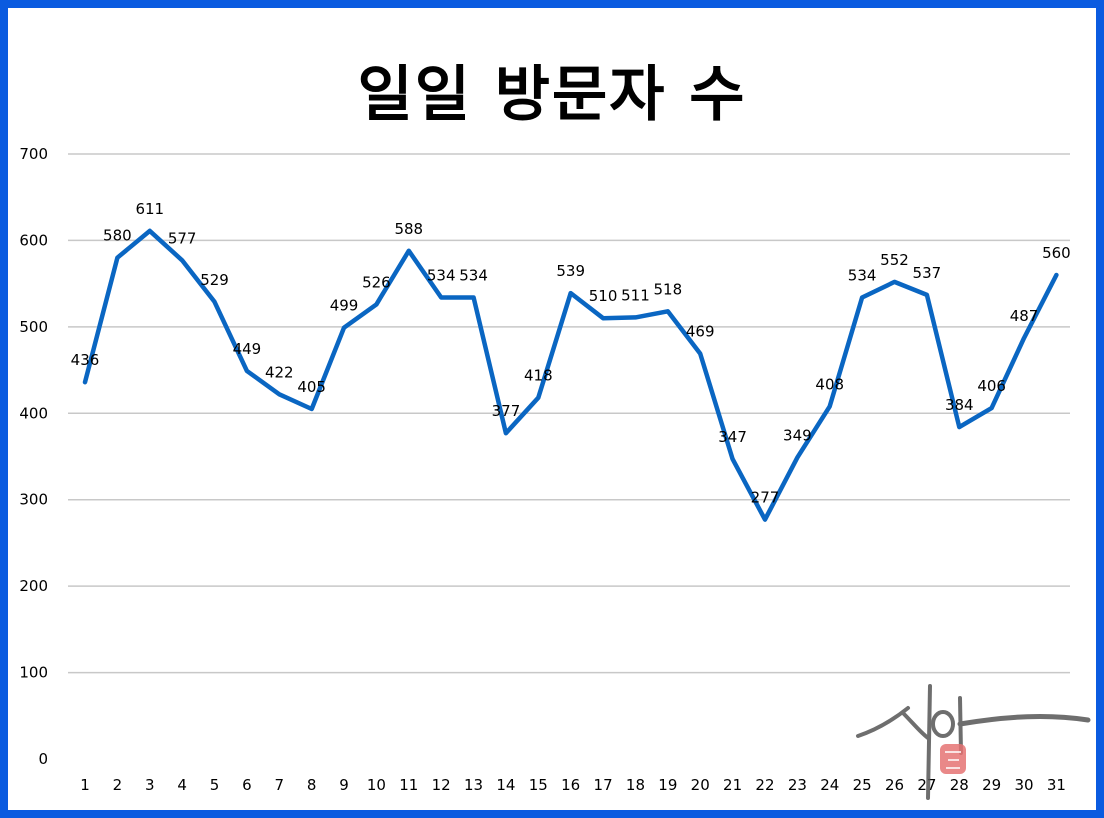 This screenshot has width=1104, height=818. Describe the element at coordinates (991, 785) in the screenshot. I see `x-tick-label: 29` at that location.